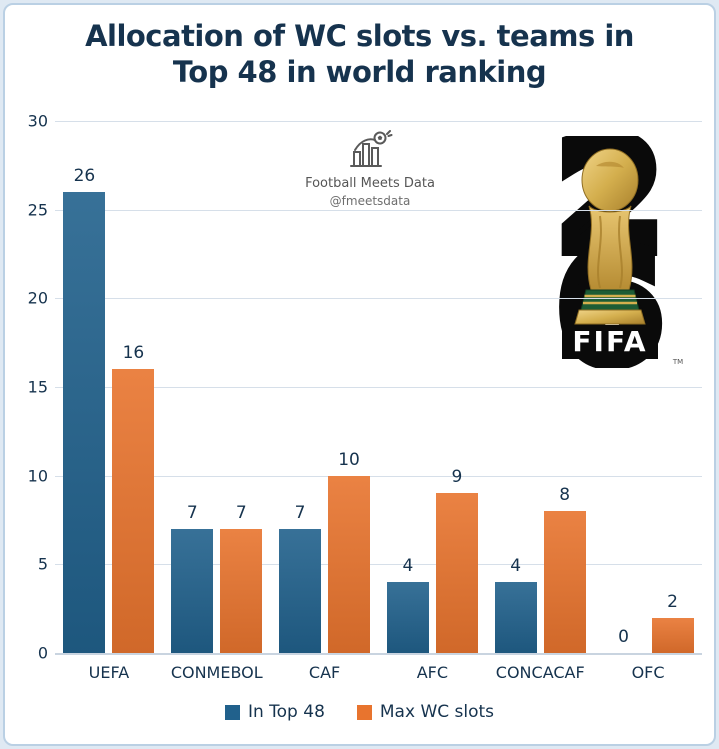 The width and height of the screenshot is (719, 749). What do you see at coordinates (349, 551) in the screenshot?
I see `bar-max-wc-slots-caf: 10` at bounding box center [349, 551].